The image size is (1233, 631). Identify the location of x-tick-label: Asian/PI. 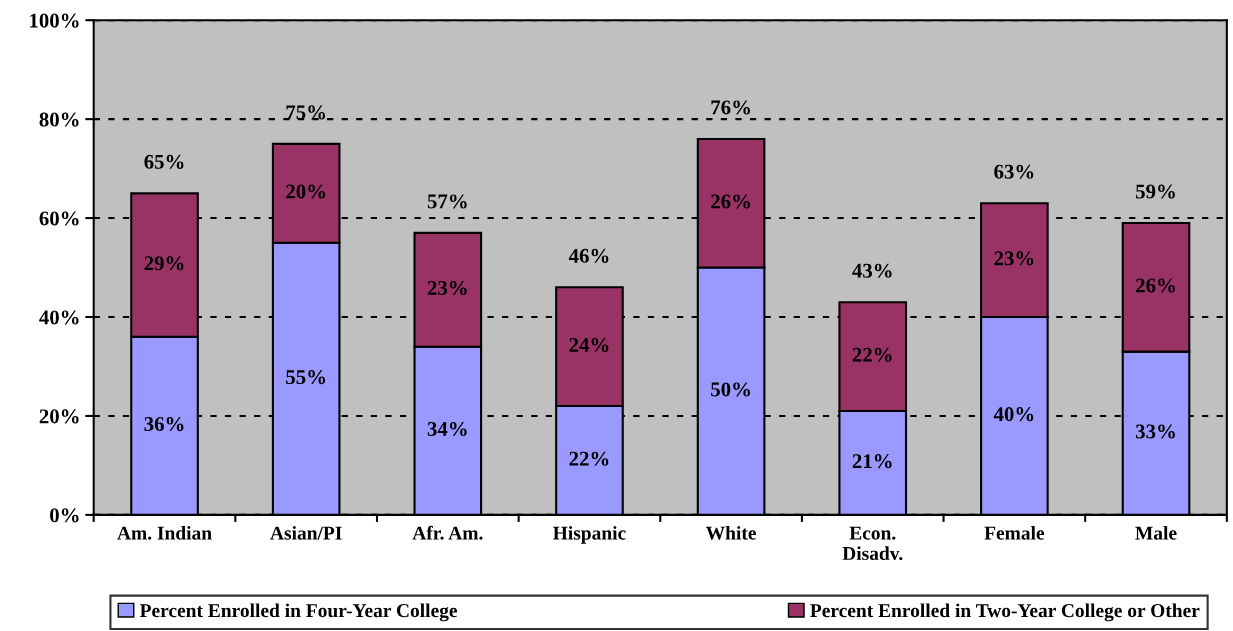
(306, 533).